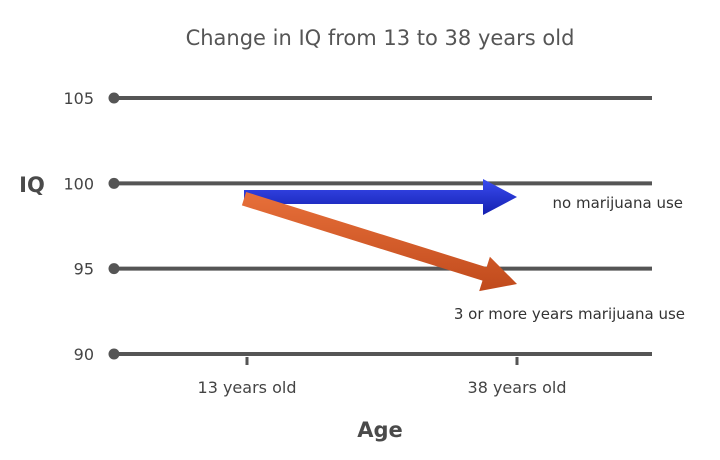 Image resolution: width=720 pixels, height=460 pixels. I want to click on y-axis-label: IQ, so click(32, 185).